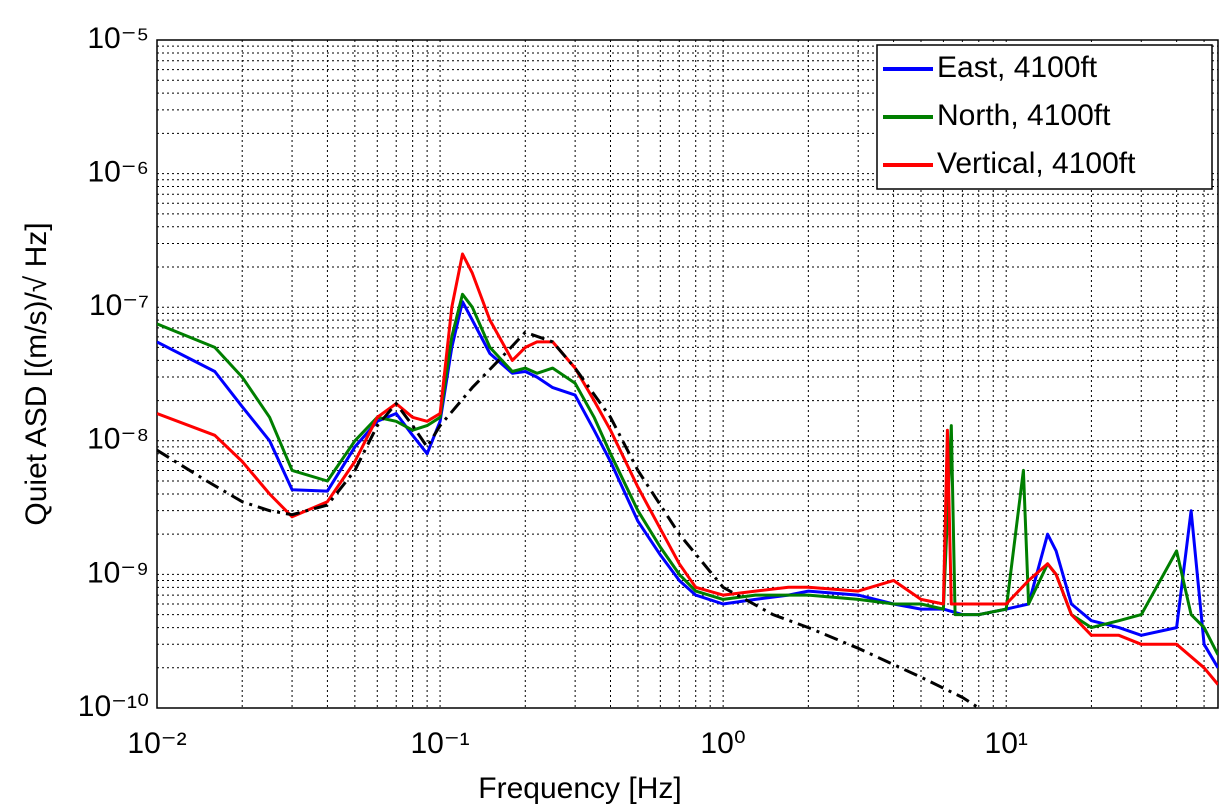 The image size is (1219, 812). What do you see at coordinates (118, 38) in the screenshot?
I see `y-tick-label: 10⁻⁵` at bounding box center [118, 38].